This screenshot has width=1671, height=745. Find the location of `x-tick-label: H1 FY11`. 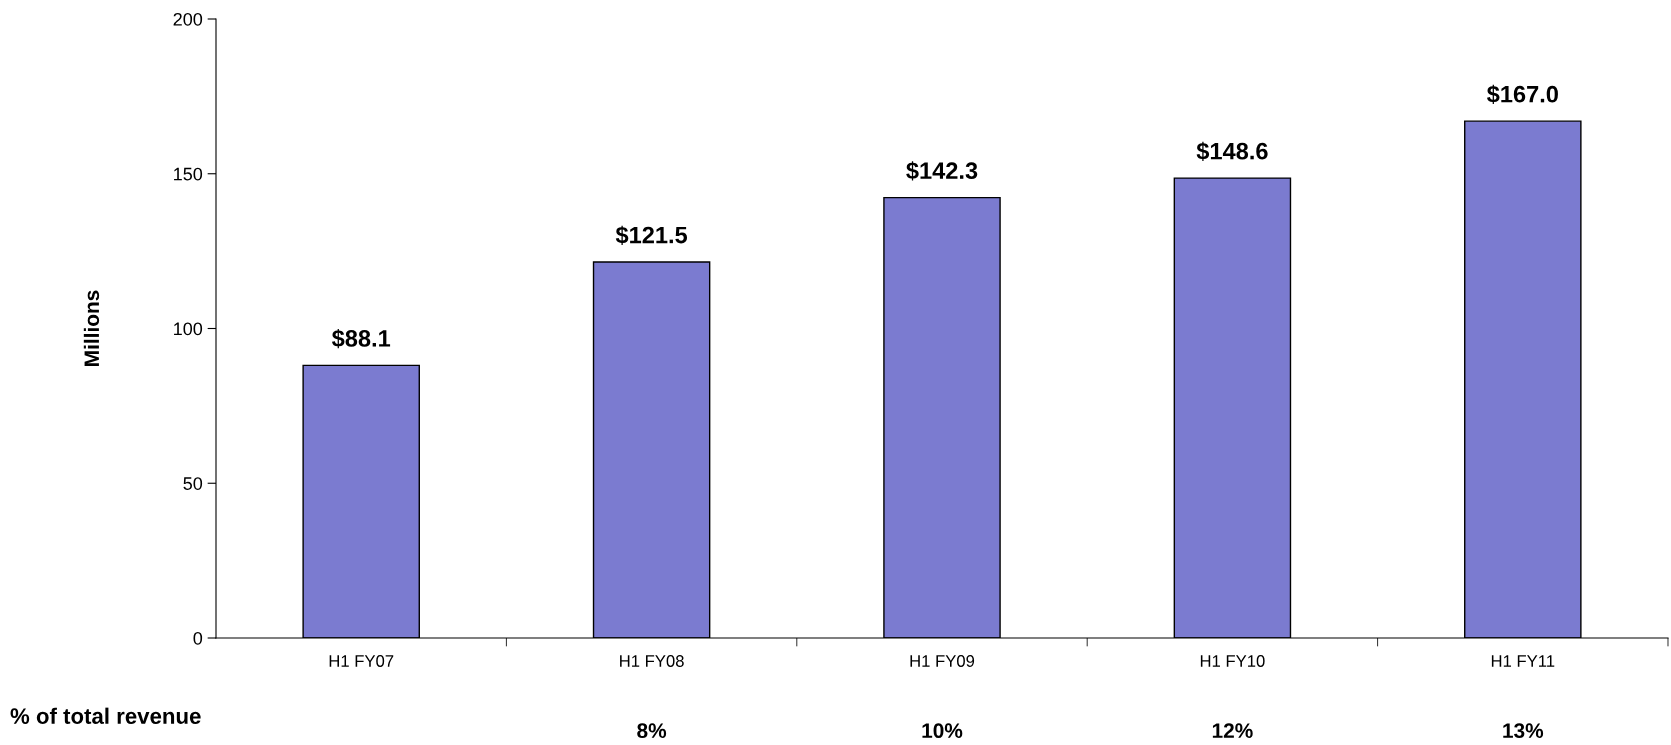

x-tick-label: H1 FY11 is located at coordinates (1523, 661).